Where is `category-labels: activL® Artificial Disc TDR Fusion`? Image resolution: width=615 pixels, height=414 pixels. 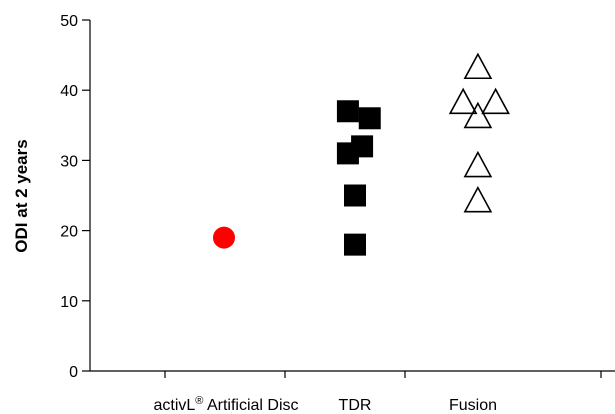 category-labels: activL® Artificial Disc TDR Fusion is located at coordinates (325, 404).